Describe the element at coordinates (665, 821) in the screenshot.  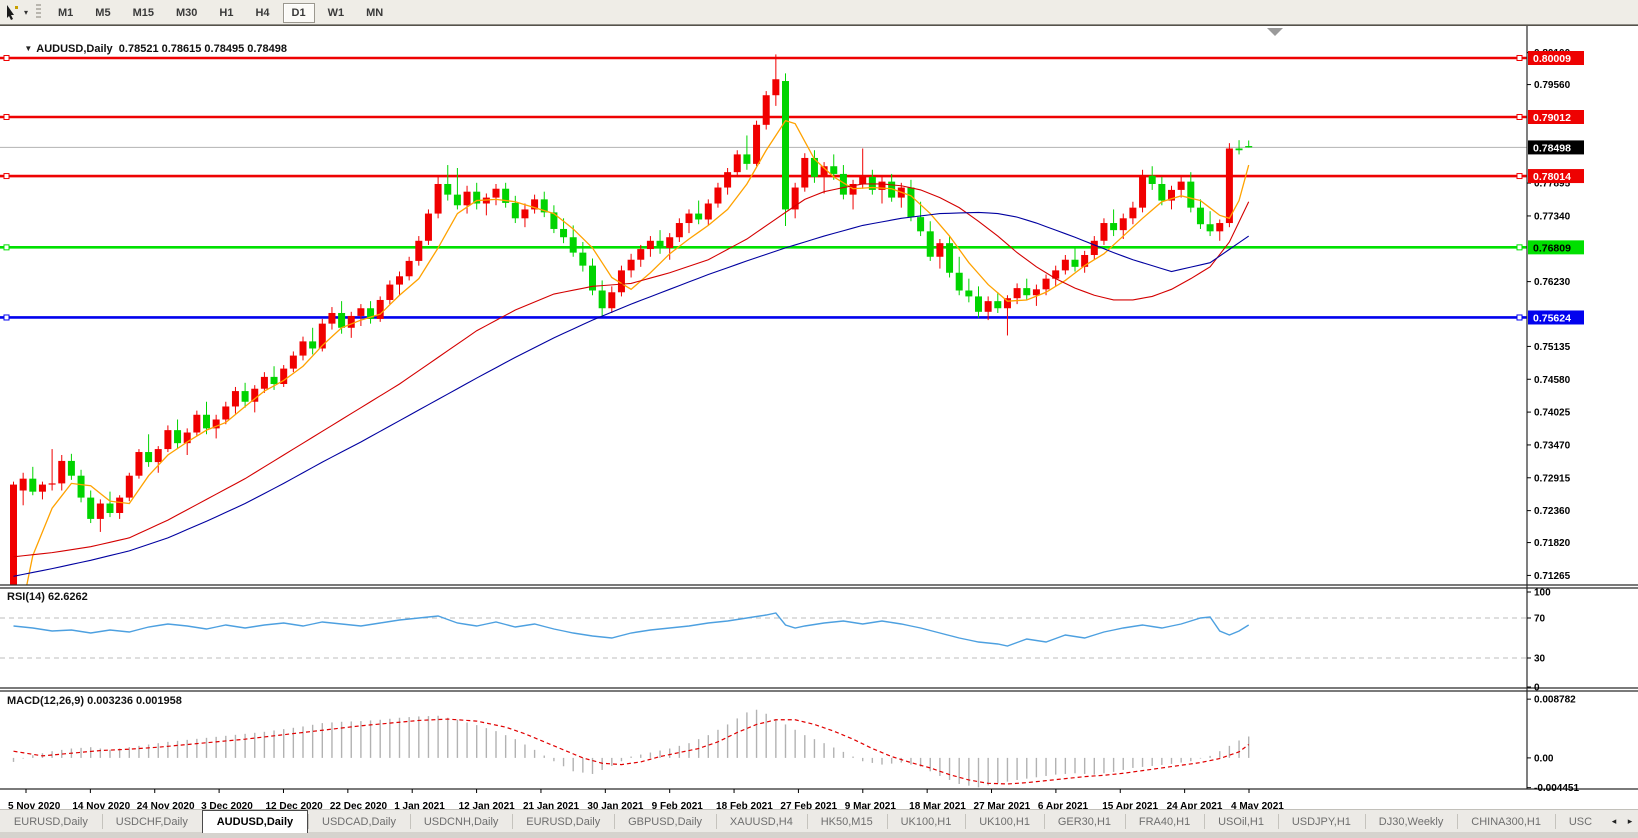
I see `chart-tab-gbpusd-daily: GBPUSD,Daily` at that location.